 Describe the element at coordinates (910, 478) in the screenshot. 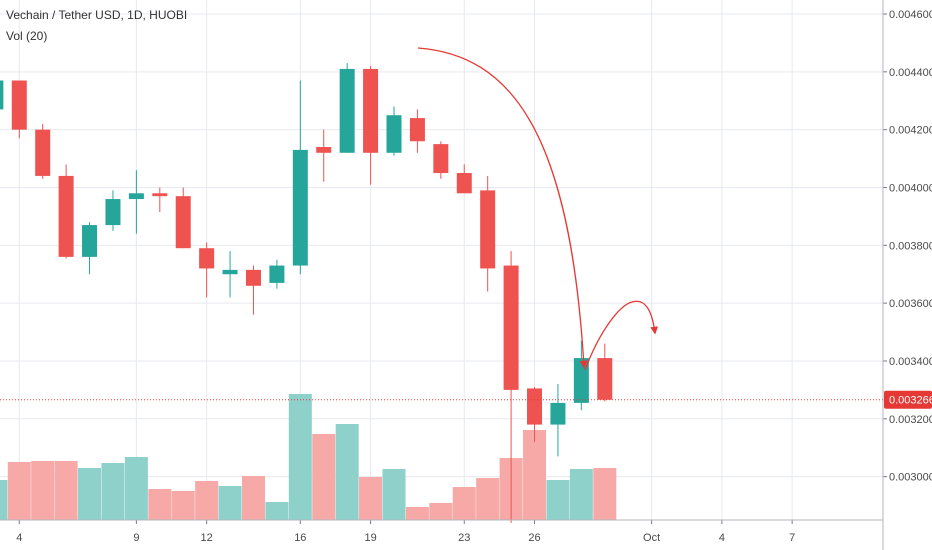

I see `price-tick-label: 0.003000` at that location.